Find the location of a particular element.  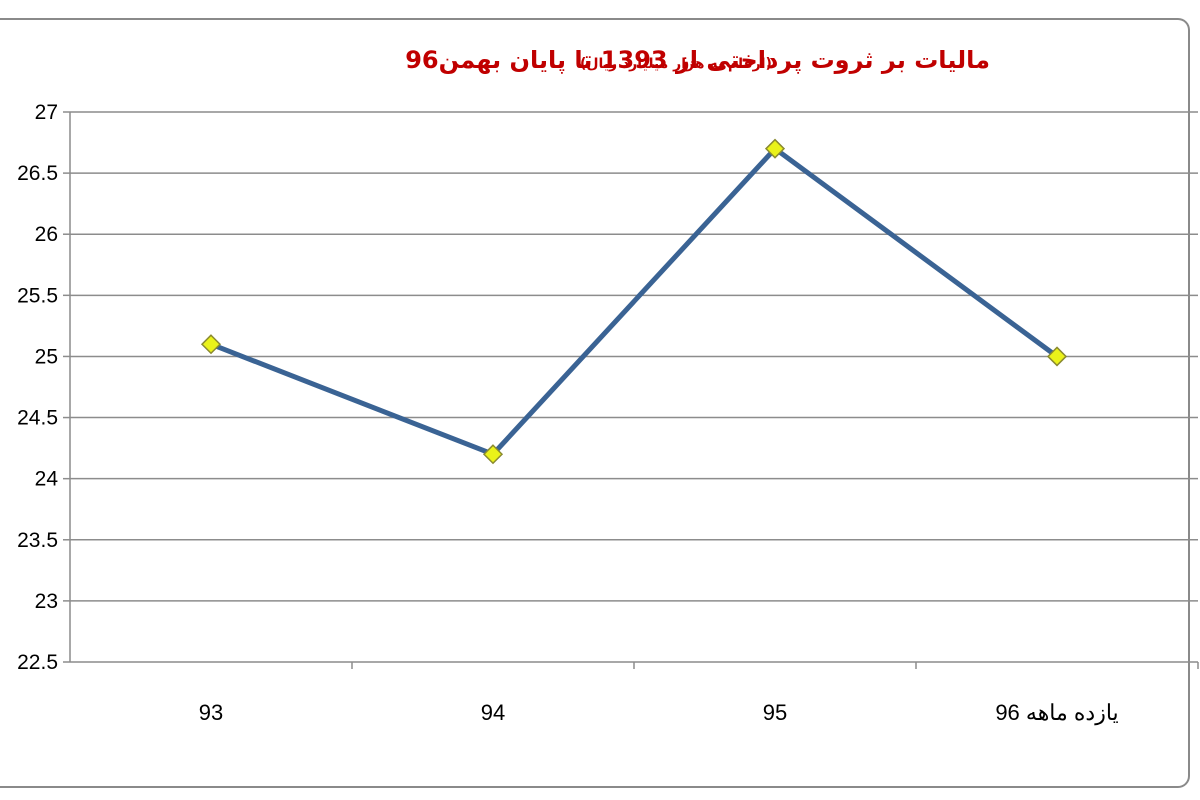

x-tick-label: 94 is located at coordinates (493, 712).